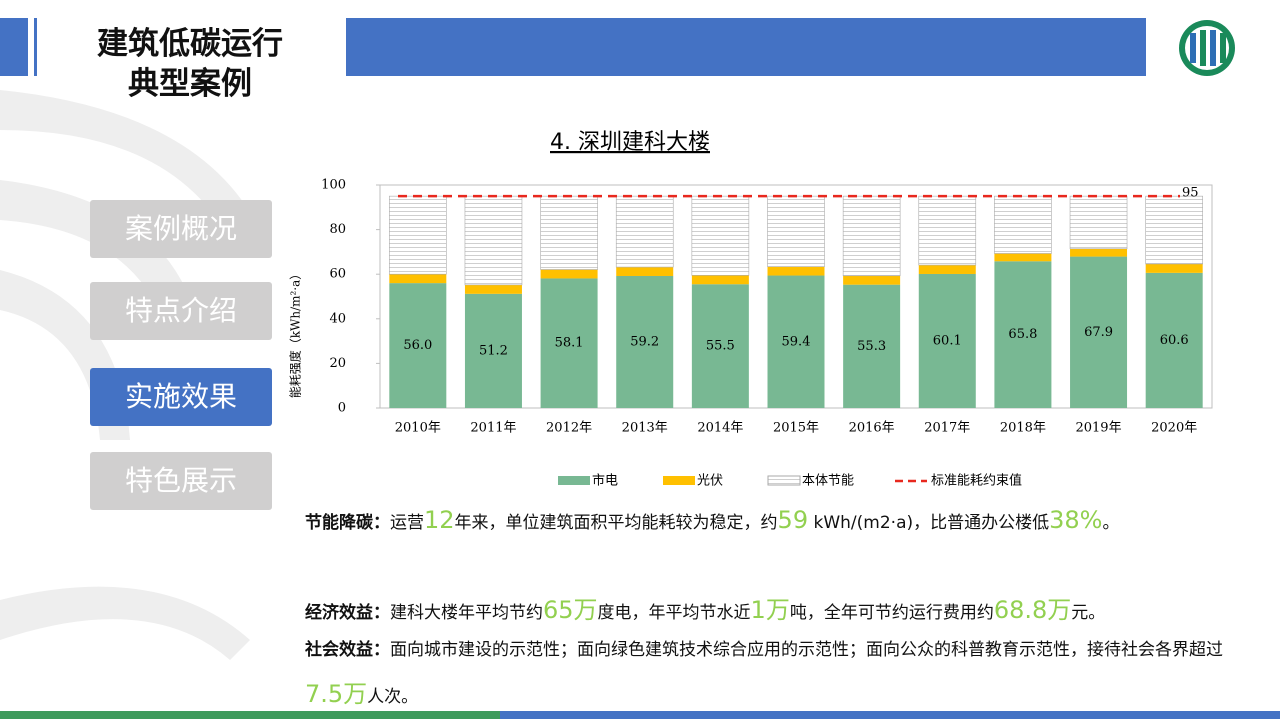 Image resolution: width=1280 pixels, height=719 pixels. I want to click on highlight: 7.5万, so click(336, 694).